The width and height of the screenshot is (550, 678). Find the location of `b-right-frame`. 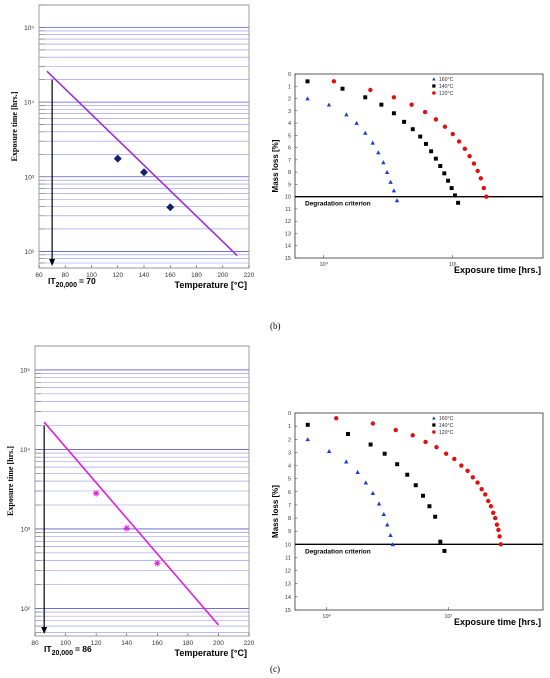

b-right-frame is located at coordinates (419, 166).